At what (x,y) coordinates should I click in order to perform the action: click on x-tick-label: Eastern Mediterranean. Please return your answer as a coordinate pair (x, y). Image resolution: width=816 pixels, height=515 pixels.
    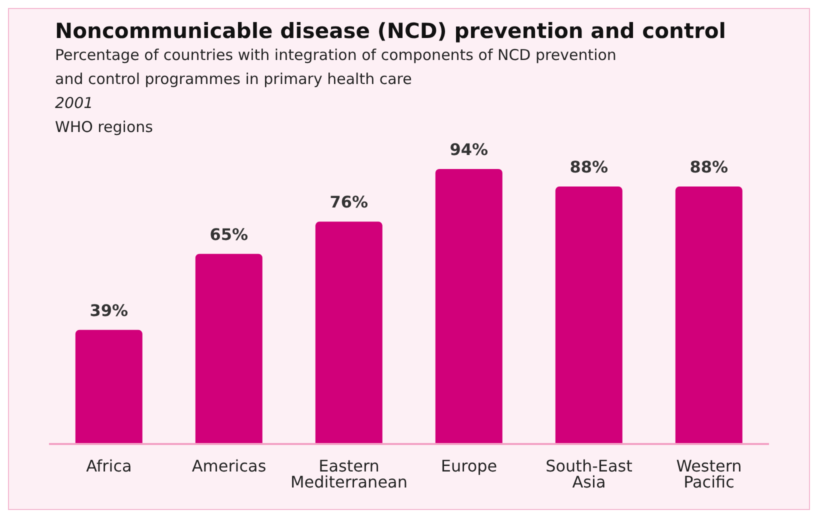
    Looking at the image, I should click on (349, 474).